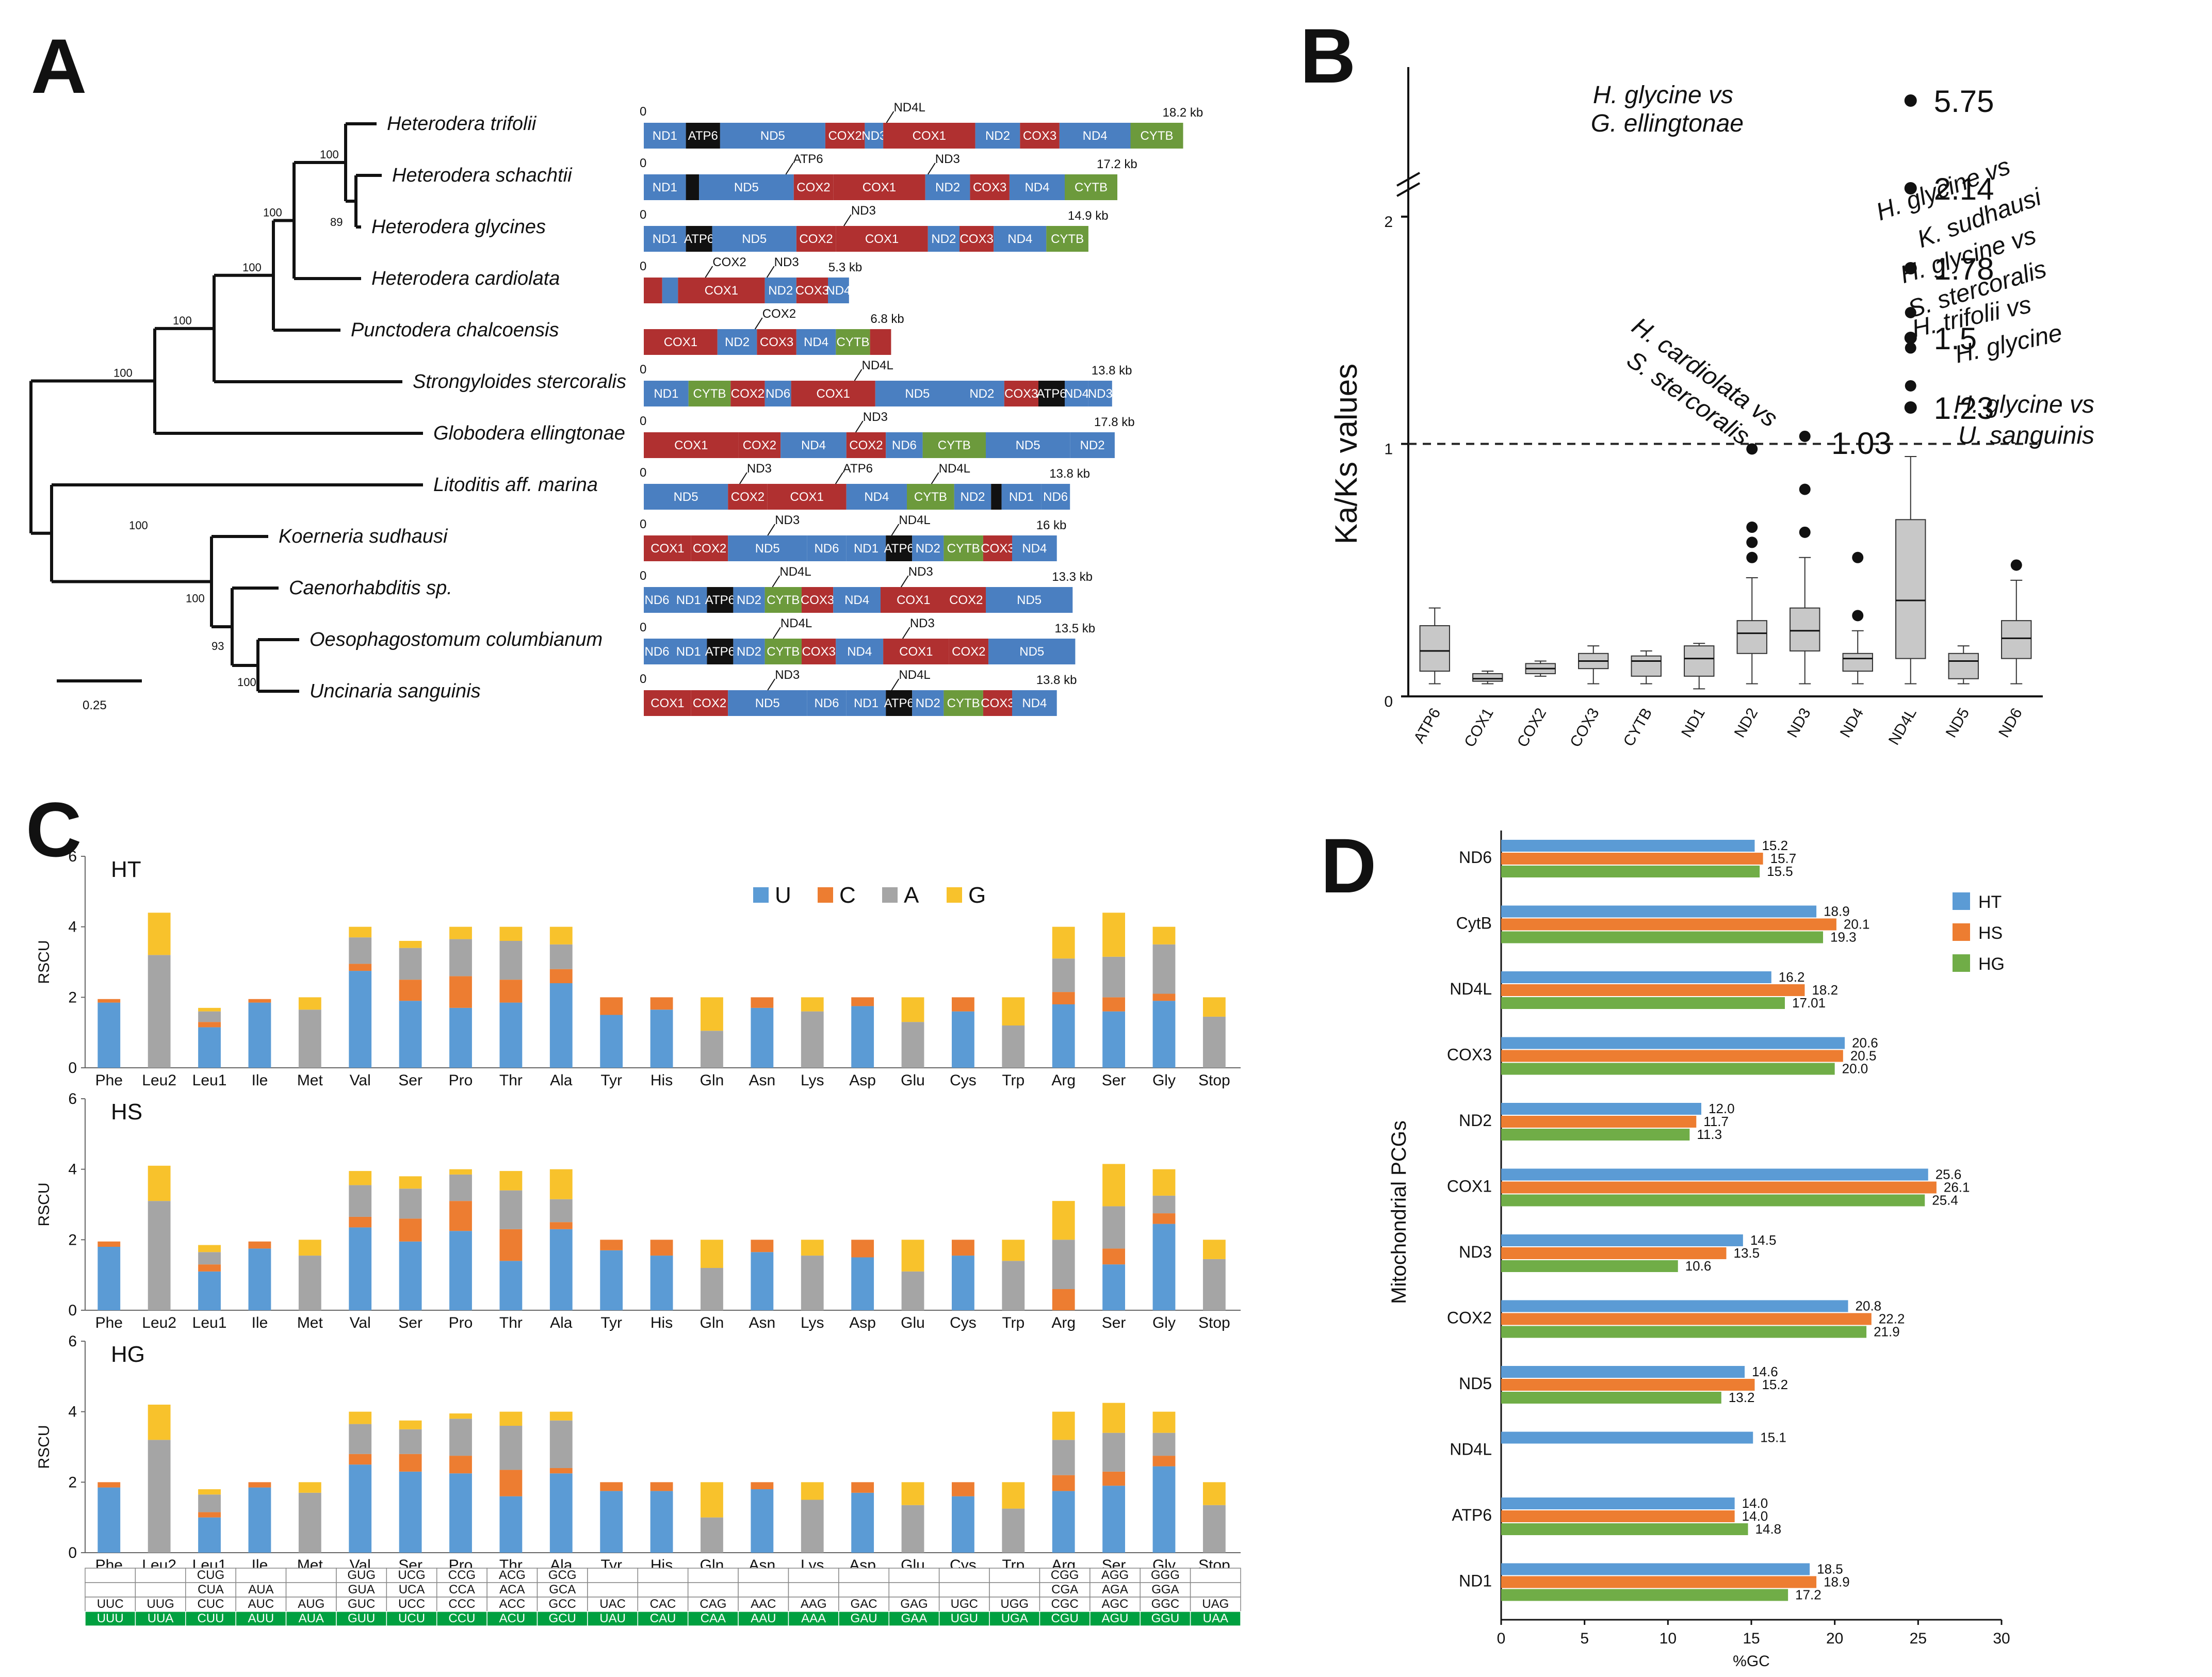 The image size is (2212, 1677). What do you see at coordinates (786, 262) in the screenshot?
I see `gene-tag: ND3` at bounding box center [786, 262].